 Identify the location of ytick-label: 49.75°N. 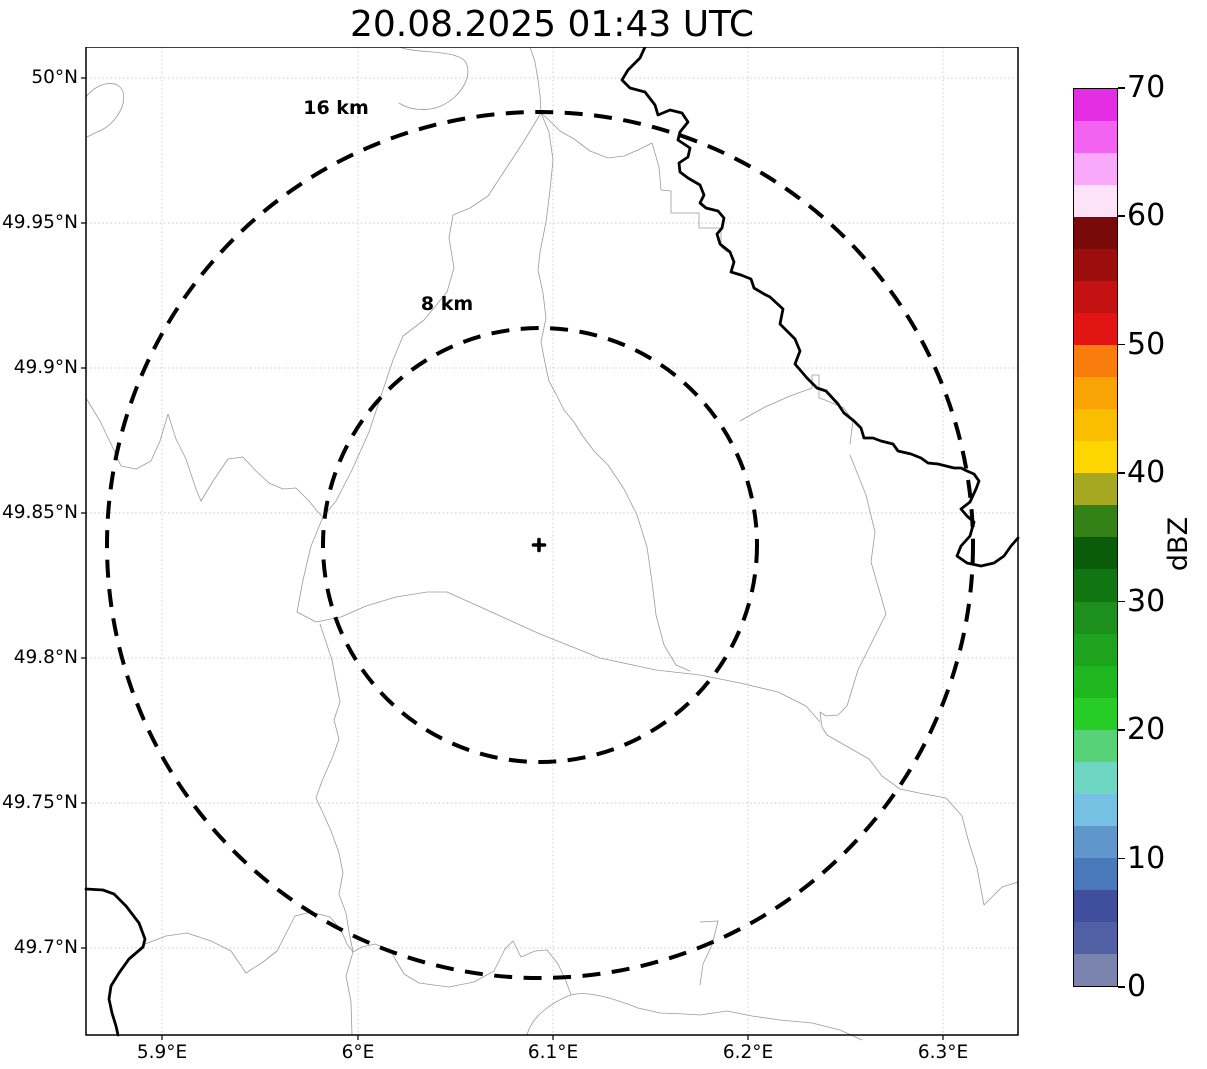
(39, 802).